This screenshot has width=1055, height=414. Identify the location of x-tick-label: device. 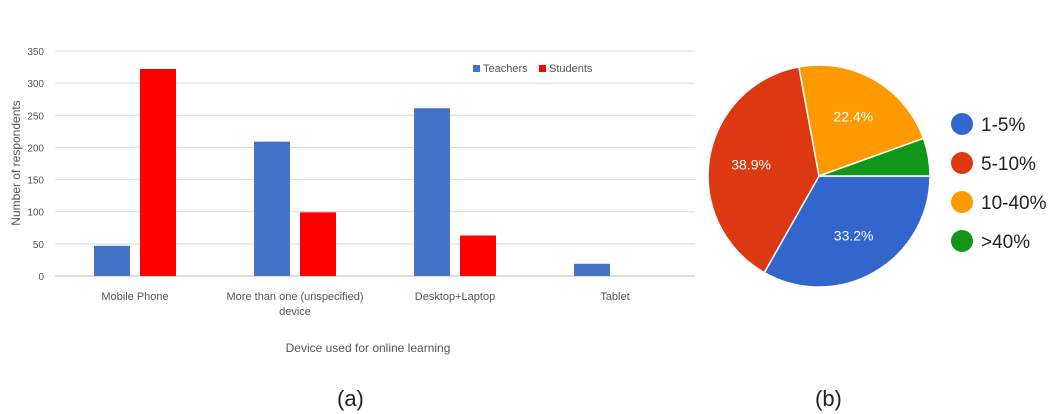
(295, 312).